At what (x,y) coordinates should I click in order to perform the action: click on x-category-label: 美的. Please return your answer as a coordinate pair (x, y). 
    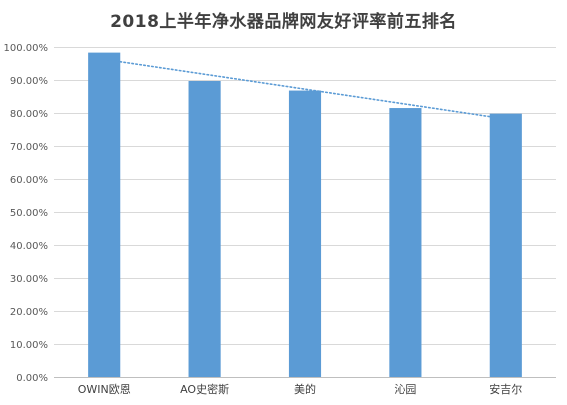
    Looking at the image, I should click on (305, 389).